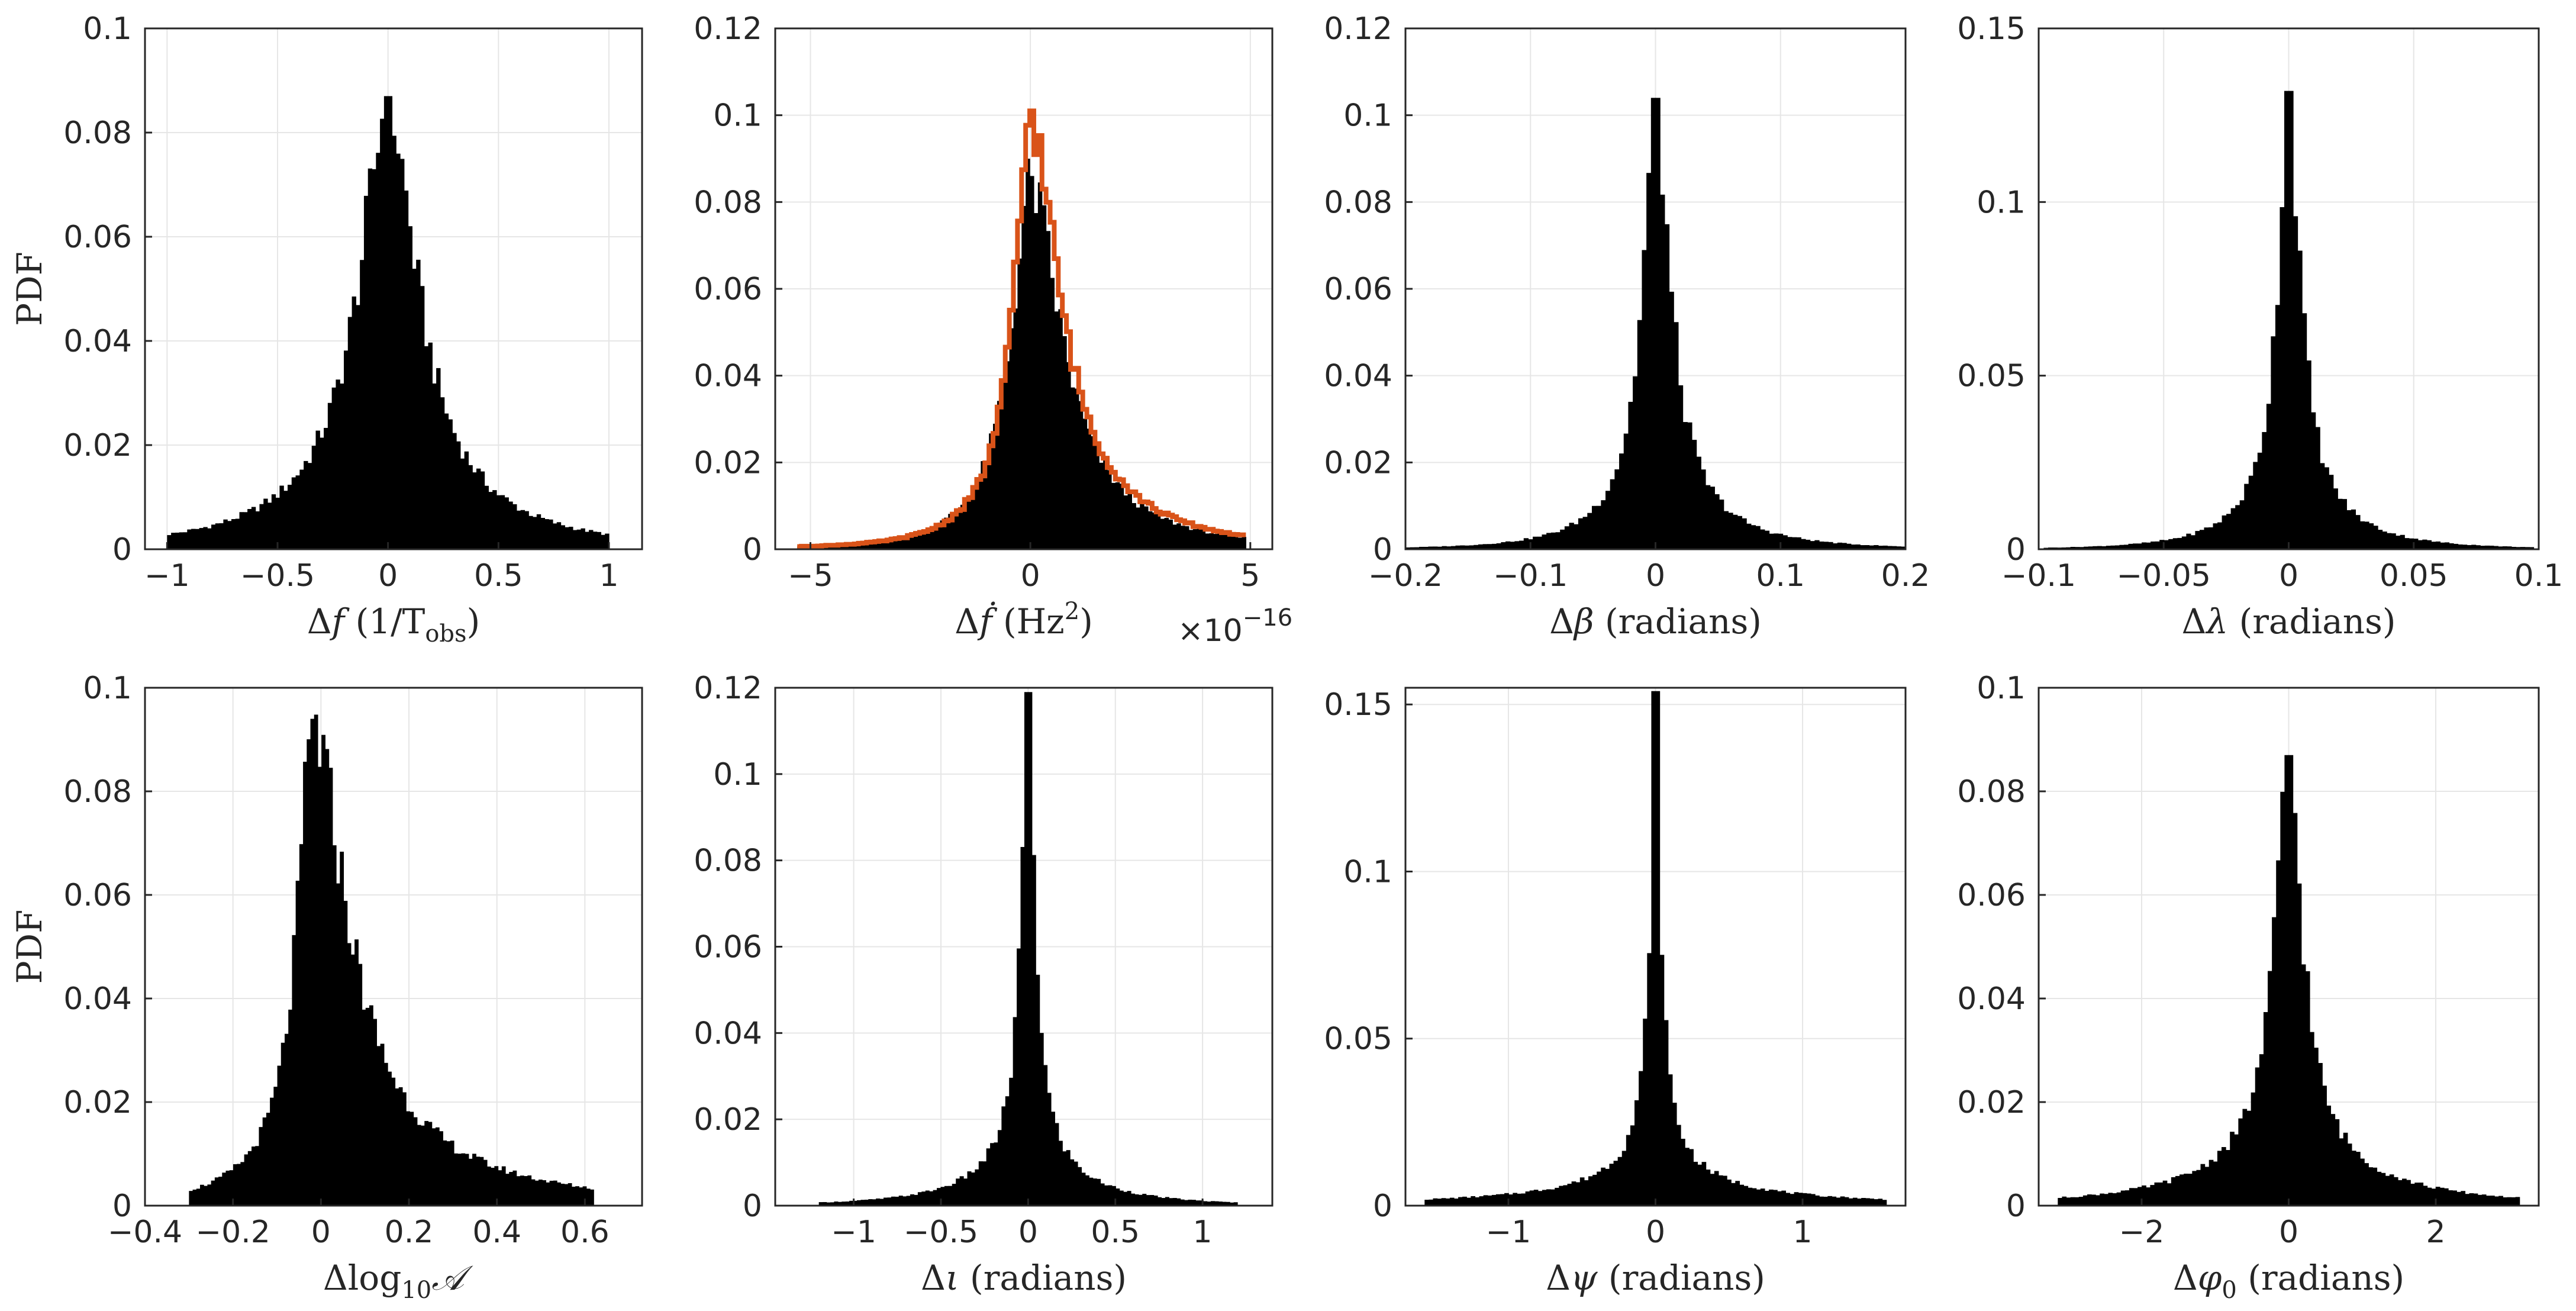 This screenshot has height=1311, width=2576. I want to click on y-tick-label: 0.02, so click(1991, 1103).